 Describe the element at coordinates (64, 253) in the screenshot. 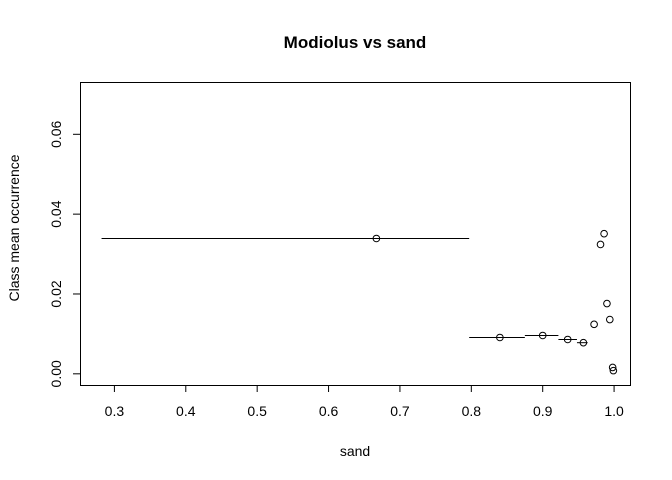

I see `y-axis: 0.00 0.02 0.04 0.06` at that location.